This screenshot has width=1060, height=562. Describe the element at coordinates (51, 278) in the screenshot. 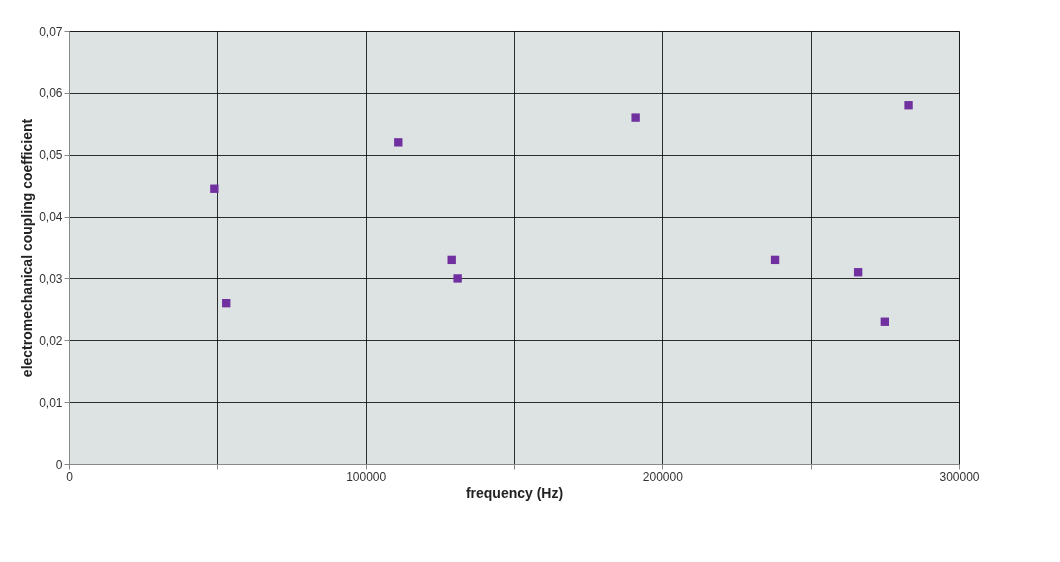

I see `y-tick-label: 0,03` at that location.